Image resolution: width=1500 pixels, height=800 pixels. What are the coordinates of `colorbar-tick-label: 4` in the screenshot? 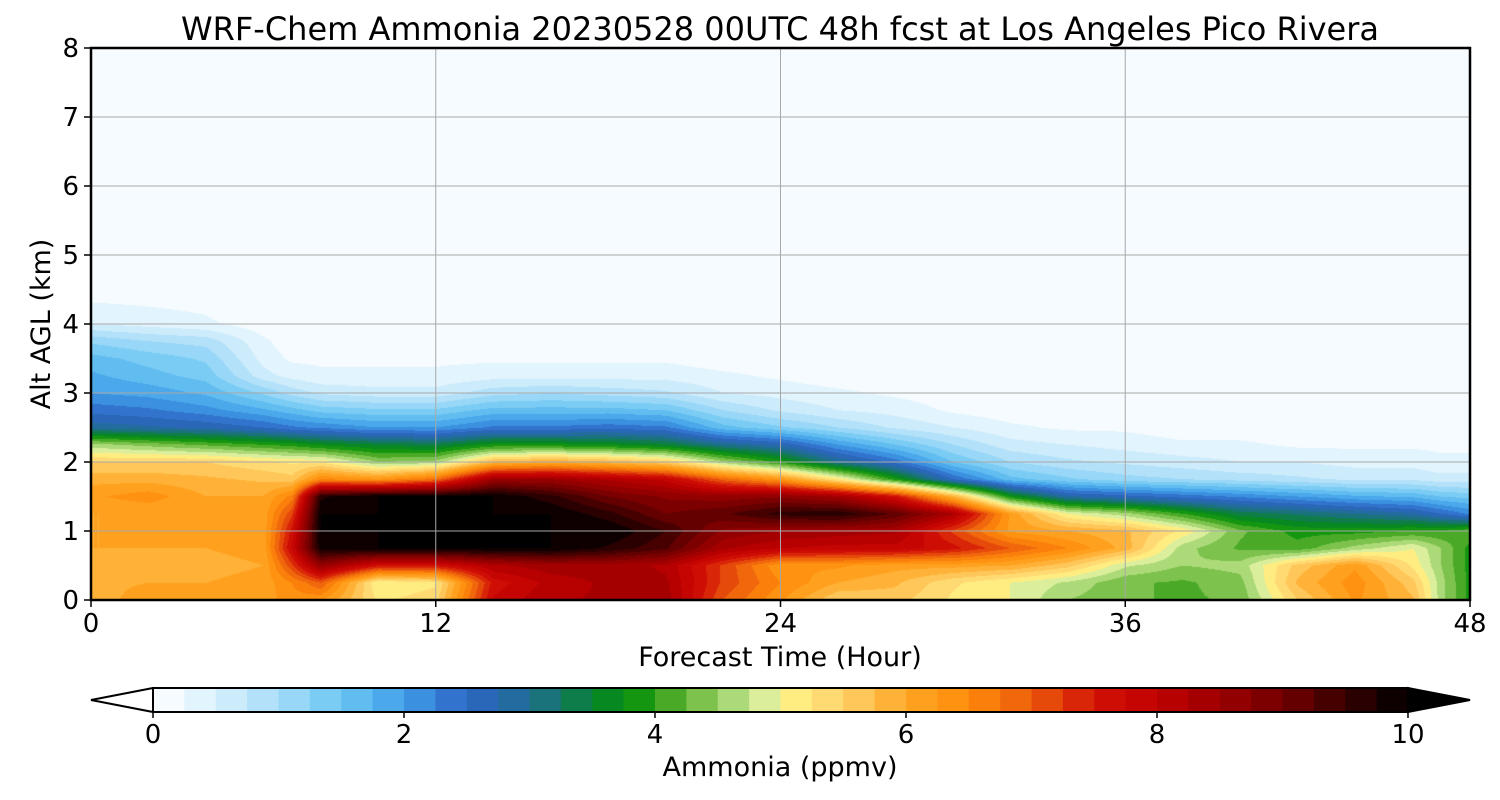 It's located at (655, 735).